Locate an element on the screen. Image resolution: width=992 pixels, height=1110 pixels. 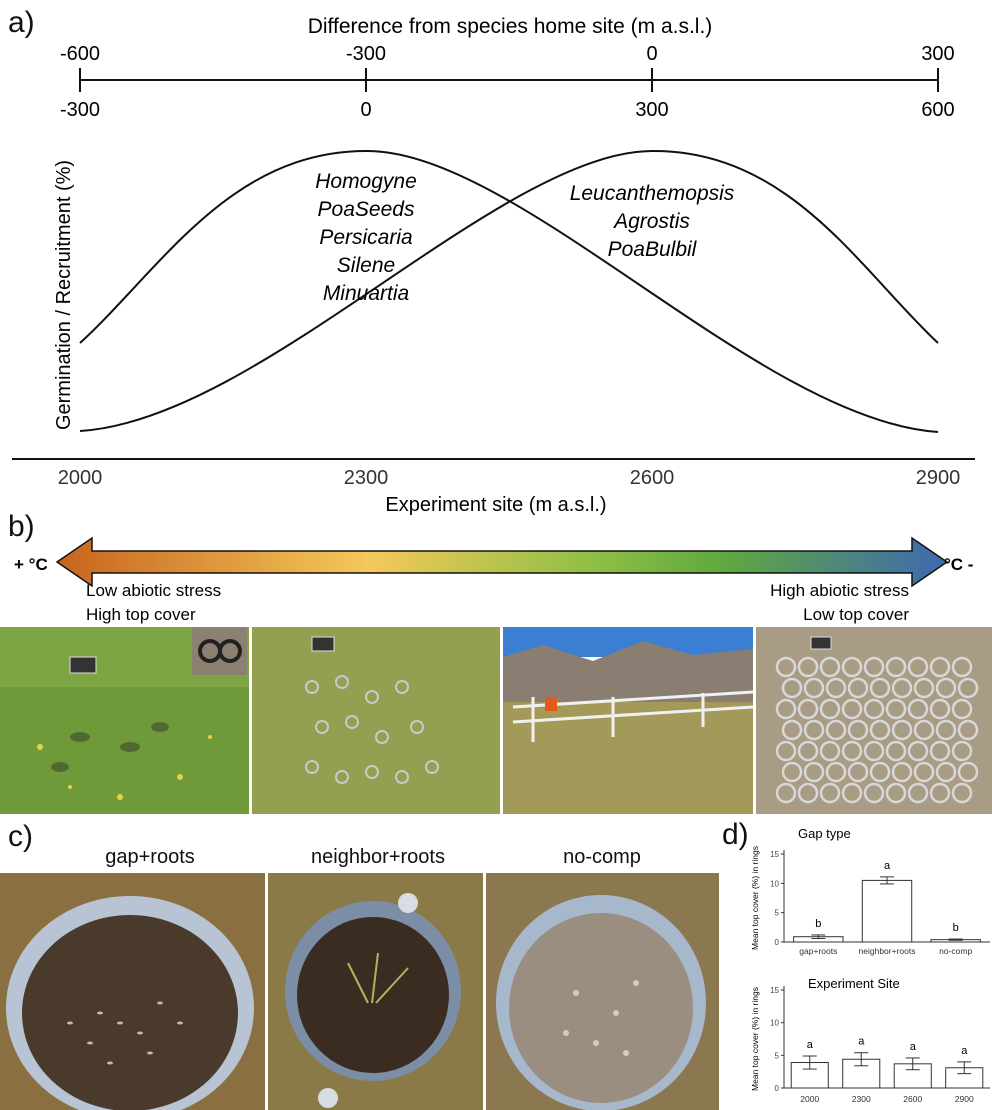
high-stress-label: High abiotic stress is located at coordinates (839, 590).